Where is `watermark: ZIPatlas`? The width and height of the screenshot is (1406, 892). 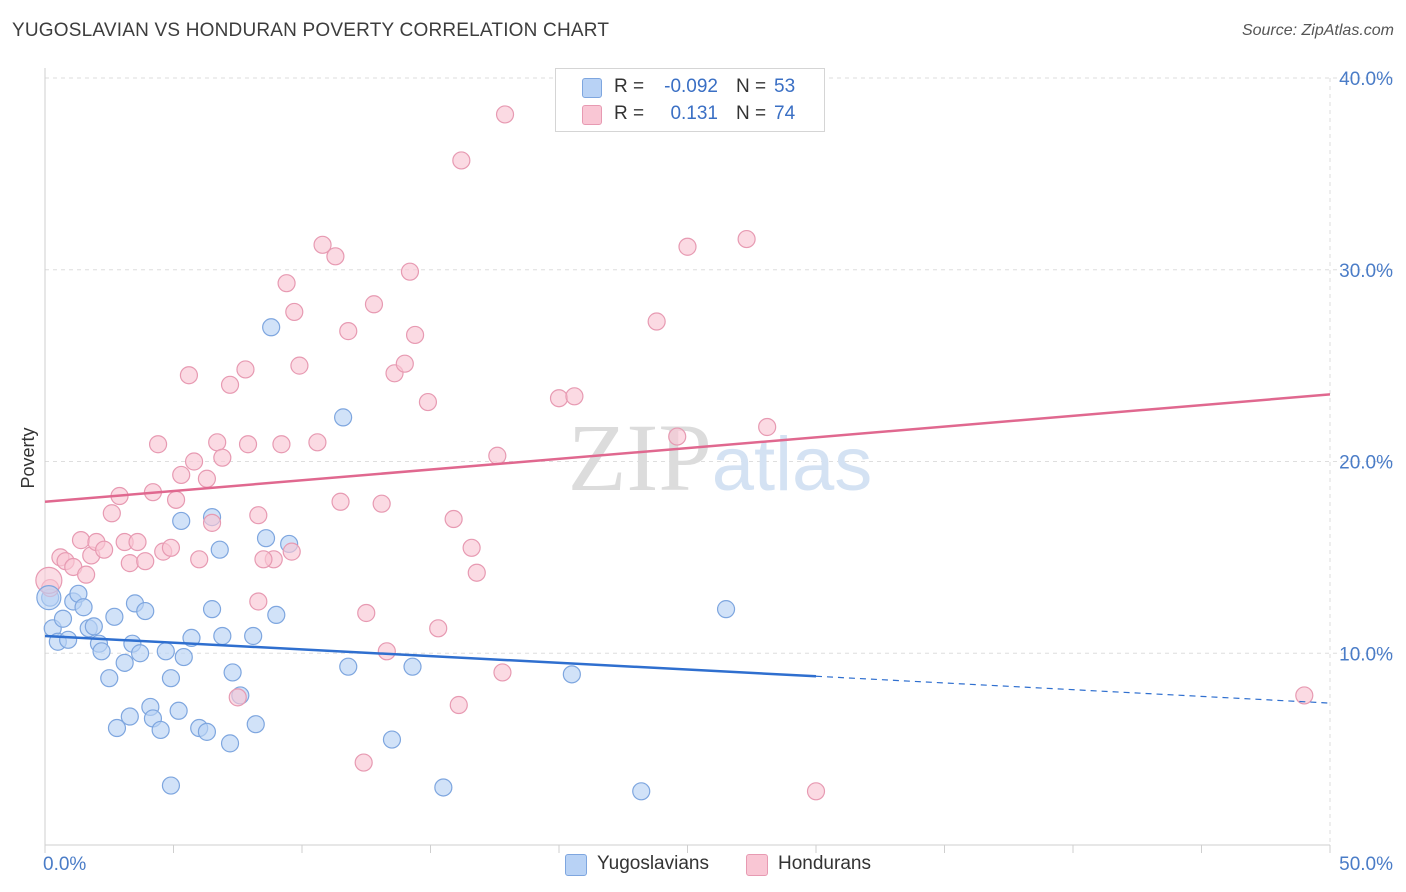 watermark: ZIPatlas is located at coordinates (720, 457).